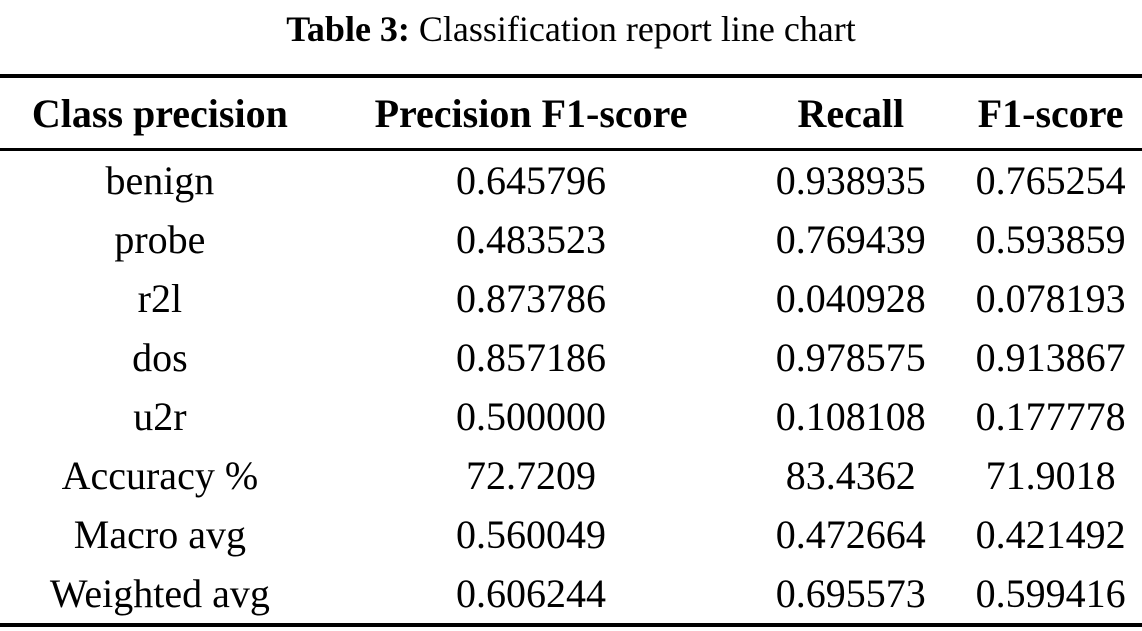 The height and width of the screenshot is (631, 1142). What do you see at coordinates (850, 475) in the screenshot?
I see `cell-recall: 83.4362` at bounding box center [850, 475].